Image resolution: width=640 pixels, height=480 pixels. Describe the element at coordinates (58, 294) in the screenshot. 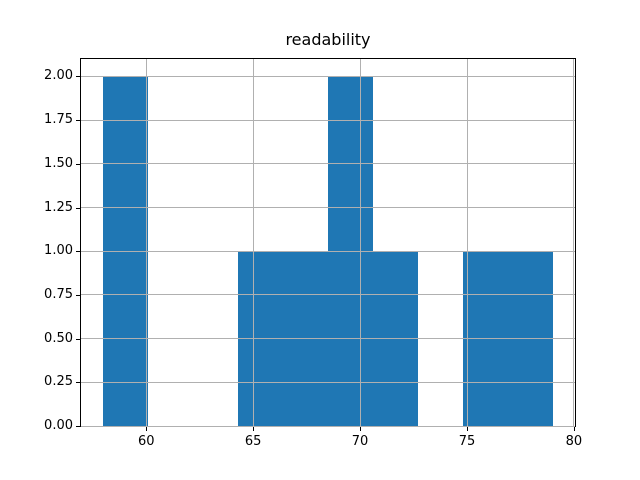

I see `y-tick-label: 0.75` at that location.